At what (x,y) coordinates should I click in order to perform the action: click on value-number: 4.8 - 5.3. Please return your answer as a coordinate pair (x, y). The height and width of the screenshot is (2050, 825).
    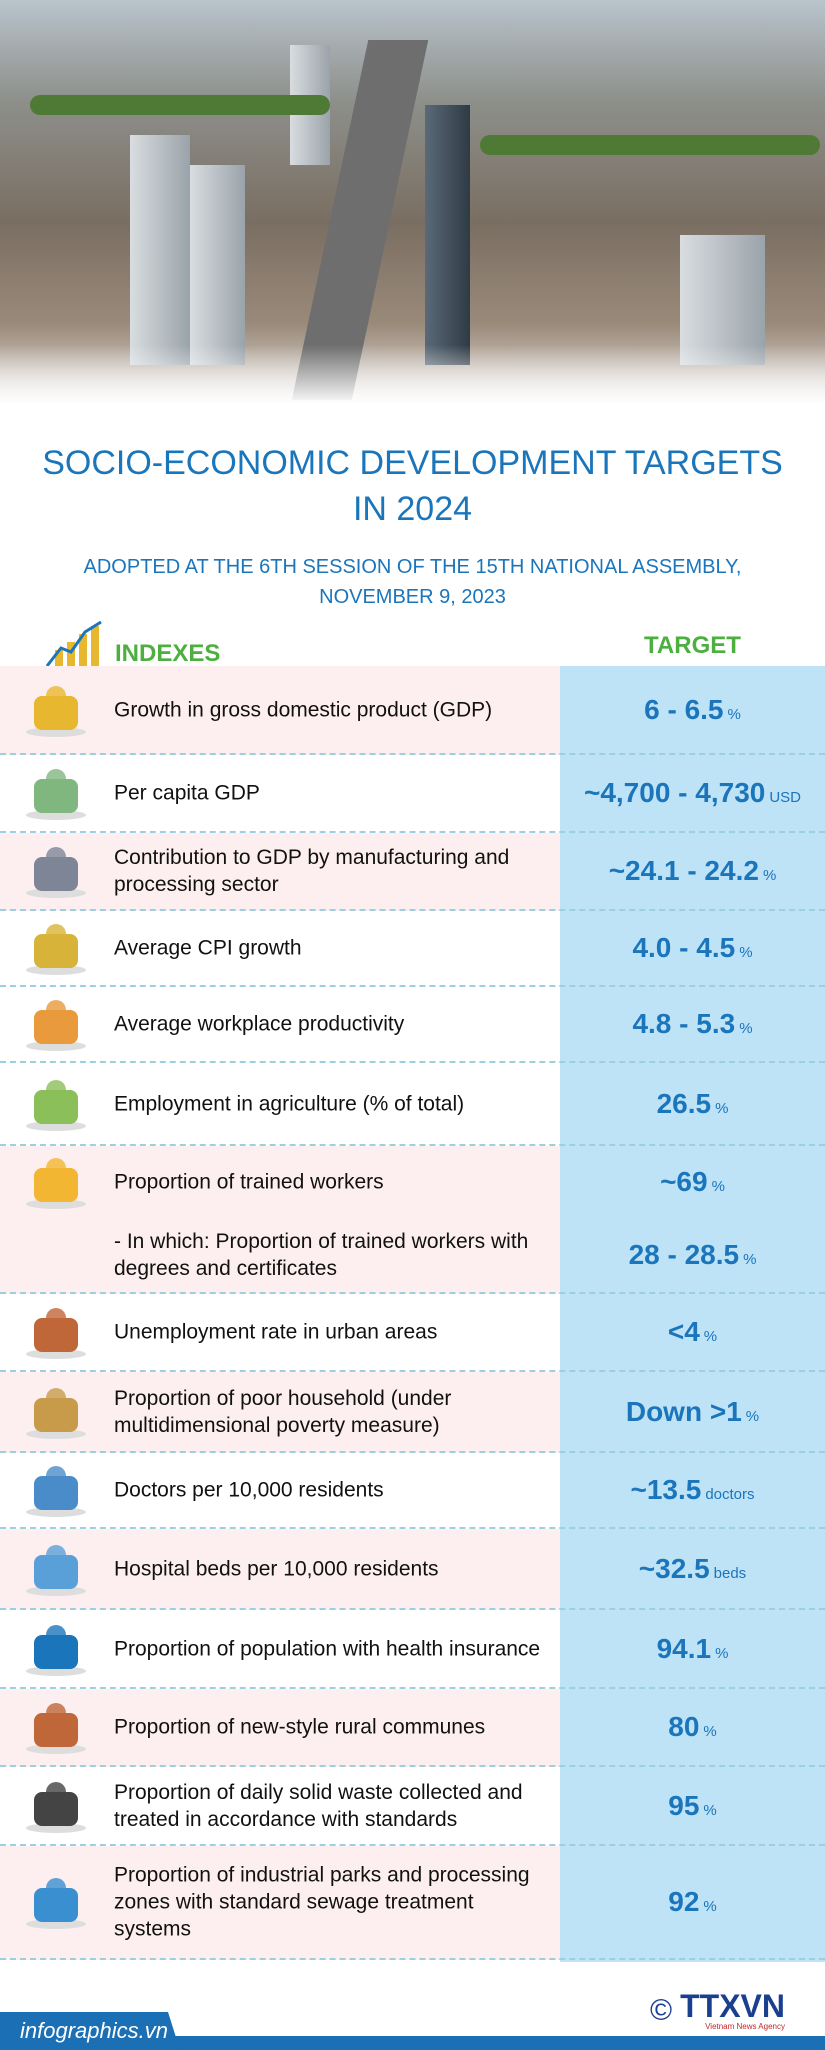
    Looking at the image, I should click on (684, 1023).